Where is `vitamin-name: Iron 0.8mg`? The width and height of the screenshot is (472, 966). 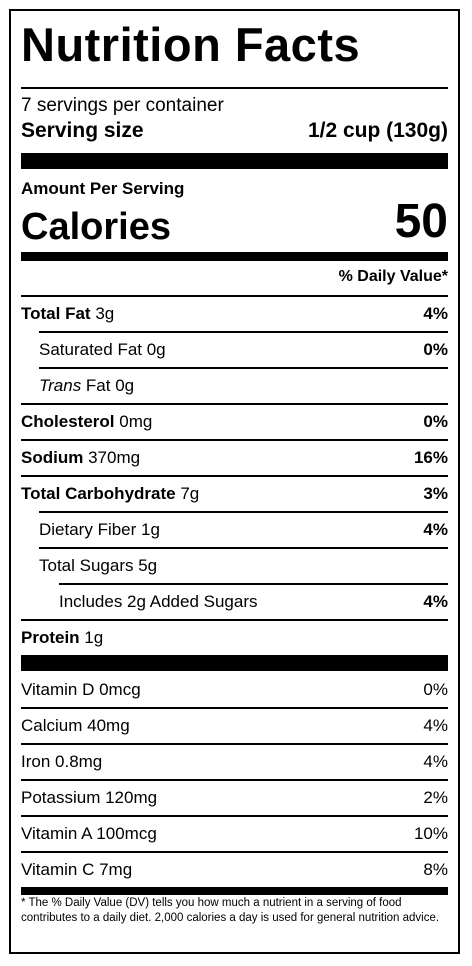
vitamin-name: Iron 0.8mg is located at coordinates (62, 761).